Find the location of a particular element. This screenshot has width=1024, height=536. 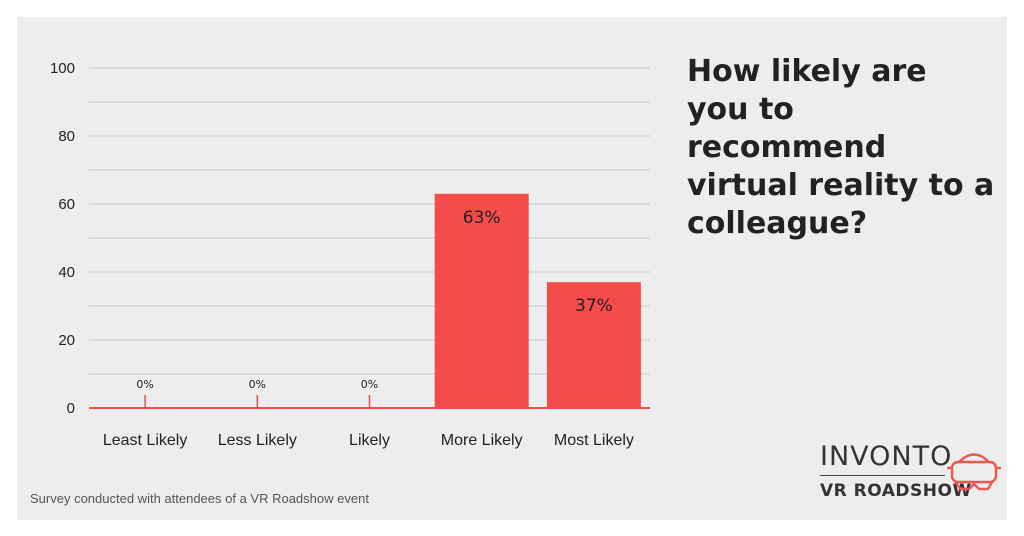

data-label: 63% is located at coordinates (482, 218).